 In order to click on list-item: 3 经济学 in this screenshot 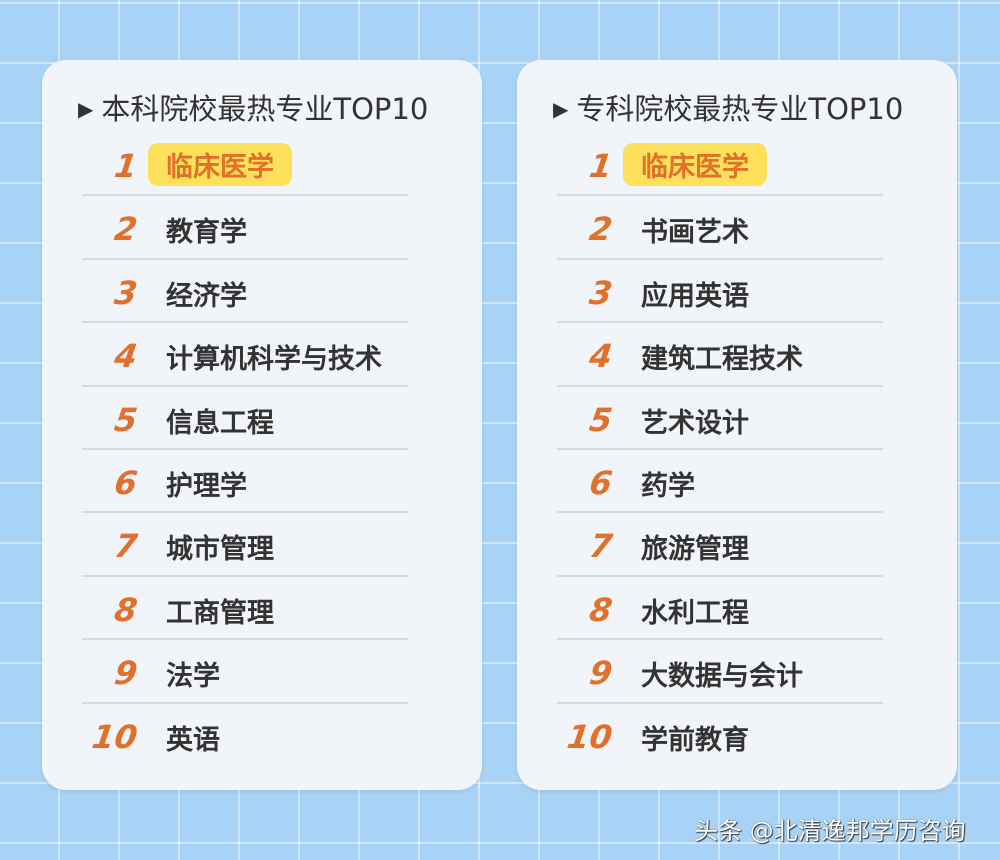, I will do `click(245, 292)`.